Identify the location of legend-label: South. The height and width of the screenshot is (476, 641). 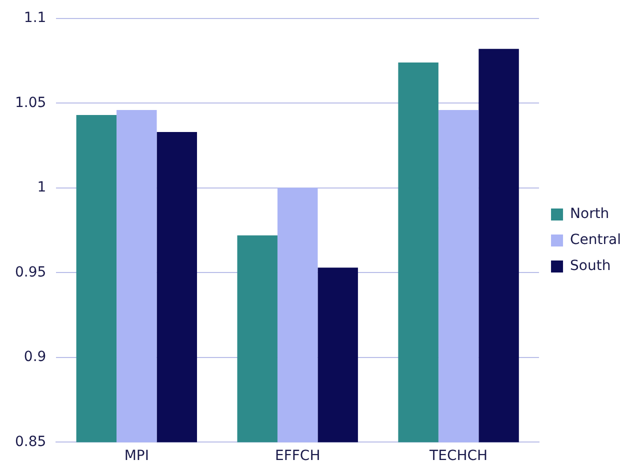
(590, 266).